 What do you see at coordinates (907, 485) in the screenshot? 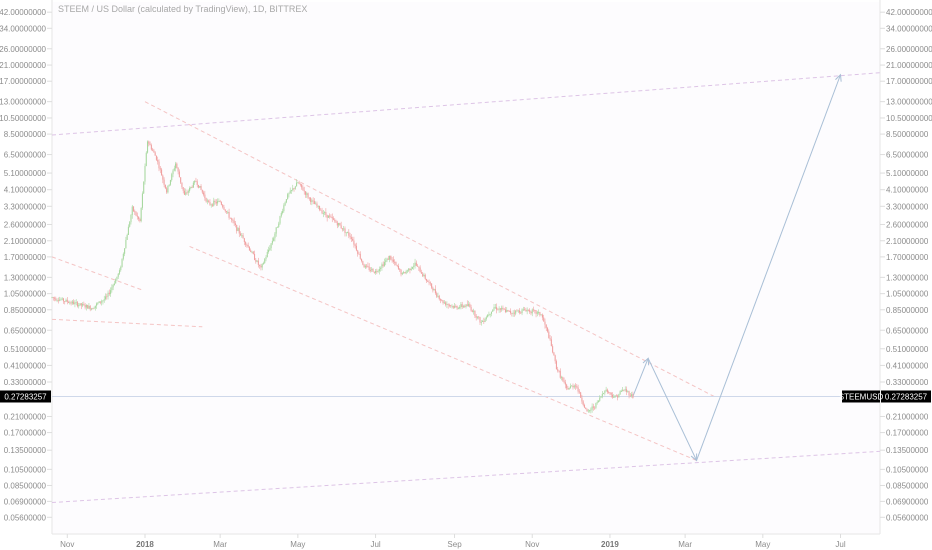
I see `price-tick-right: 0.08500000` at bounding box center [907, 485].